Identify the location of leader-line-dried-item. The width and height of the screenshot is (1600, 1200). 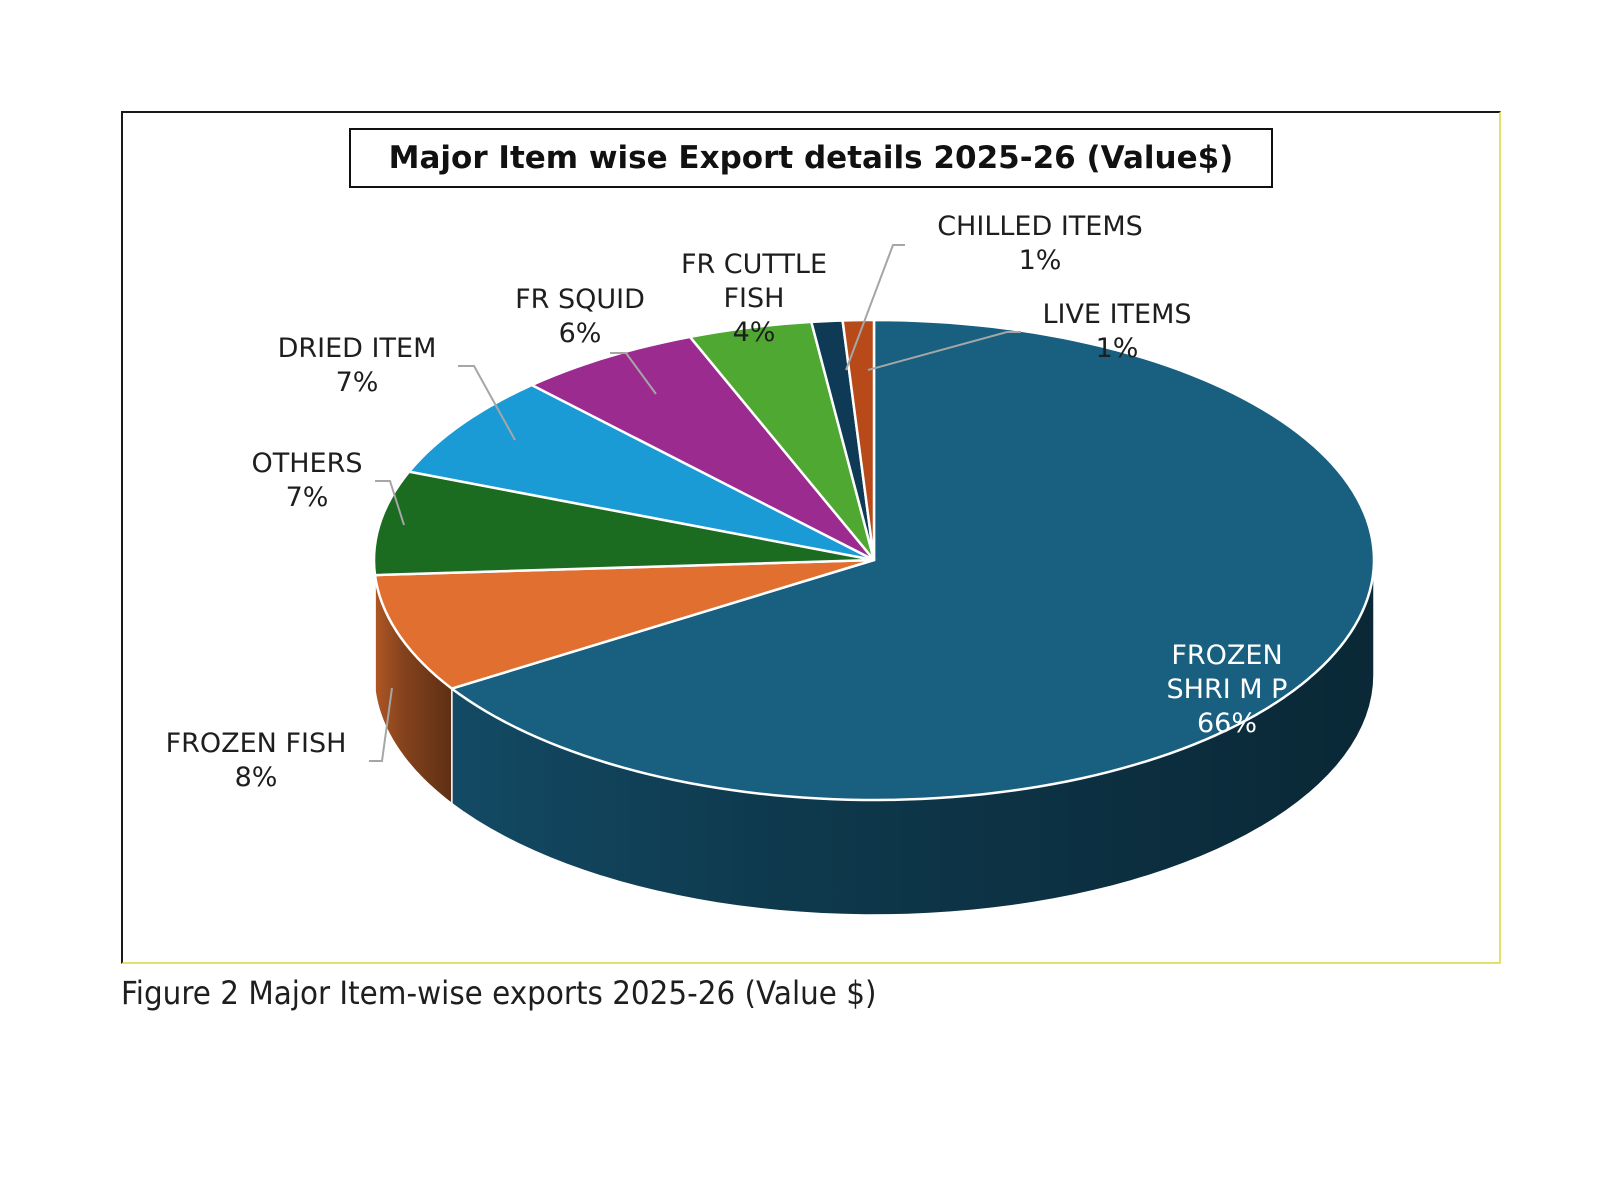
(487, 403).